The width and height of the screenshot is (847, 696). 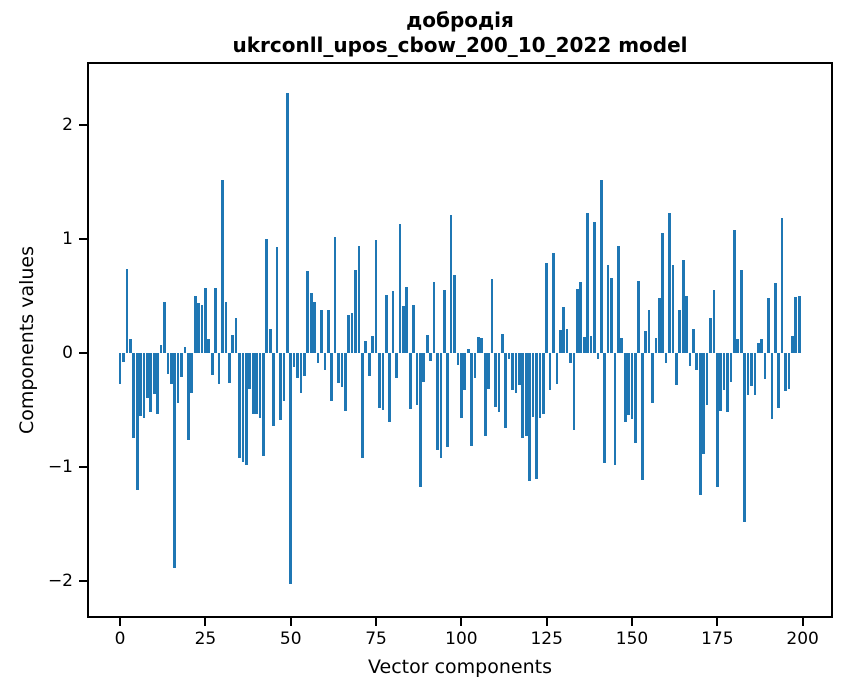 I want to click on x-tick-label: 175, so click(x=717, y=639).